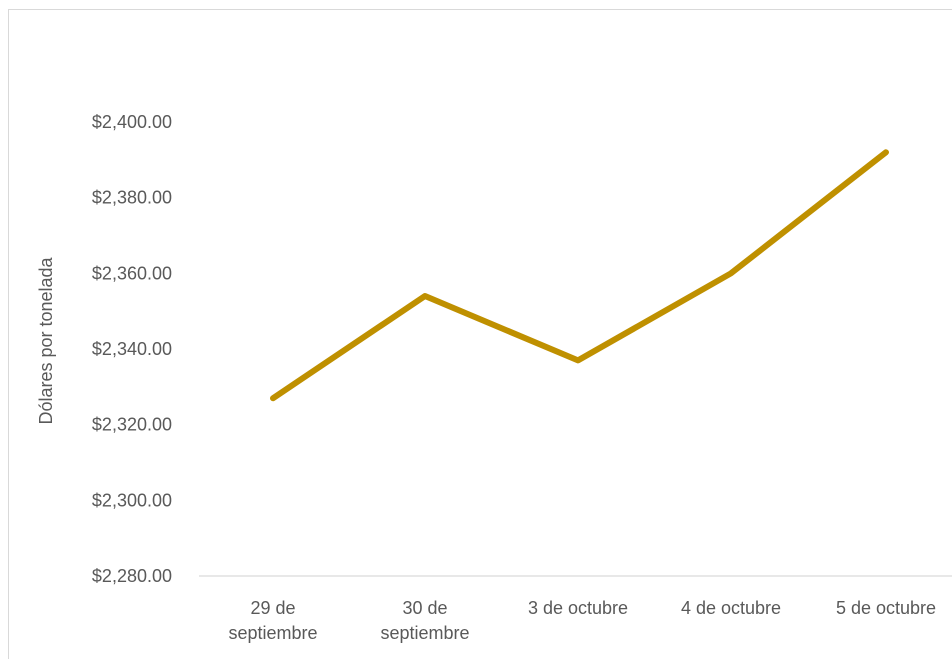 This screenshot has width=952, height=659. I want to click on x-tick-label: 30 de septiembre, so click(424, 620).